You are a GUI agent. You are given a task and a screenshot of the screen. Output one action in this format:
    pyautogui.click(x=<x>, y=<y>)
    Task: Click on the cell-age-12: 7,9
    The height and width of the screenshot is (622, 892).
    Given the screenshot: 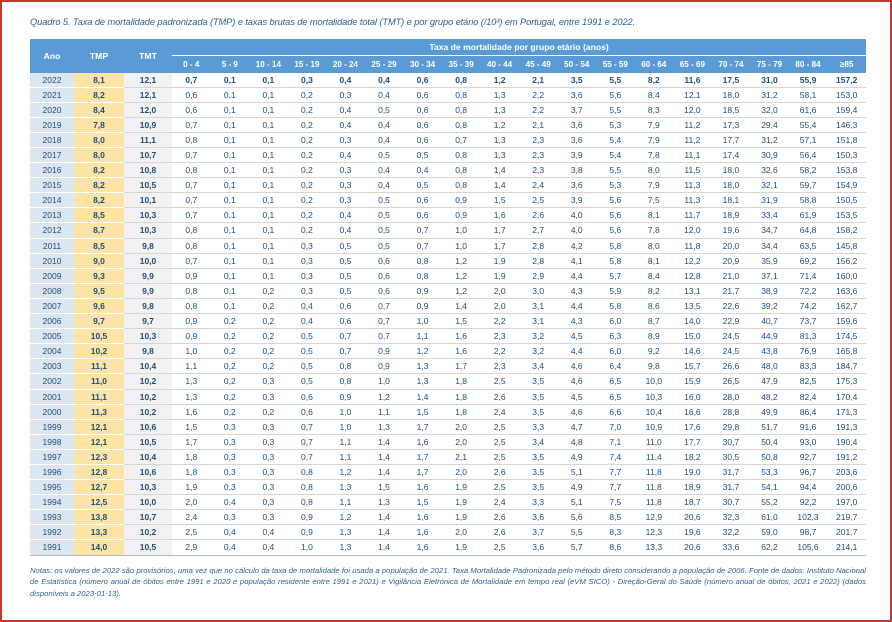 What is the action you would take?
    pyautogui.click(x=654, y=140)
    